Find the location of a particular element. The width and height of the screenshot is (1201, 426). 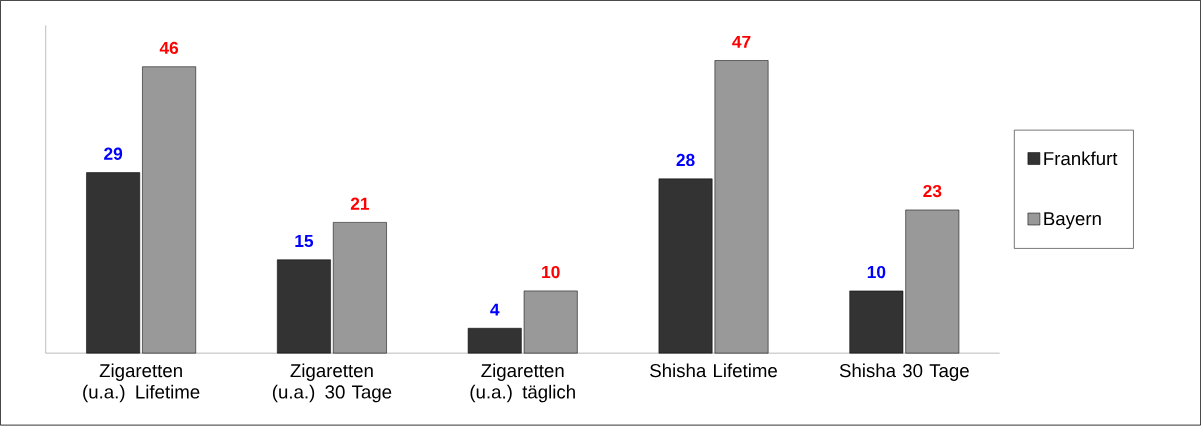

x-tick-label: Zigaretten (u.a.) täglich is located at coordinates (522, 383).